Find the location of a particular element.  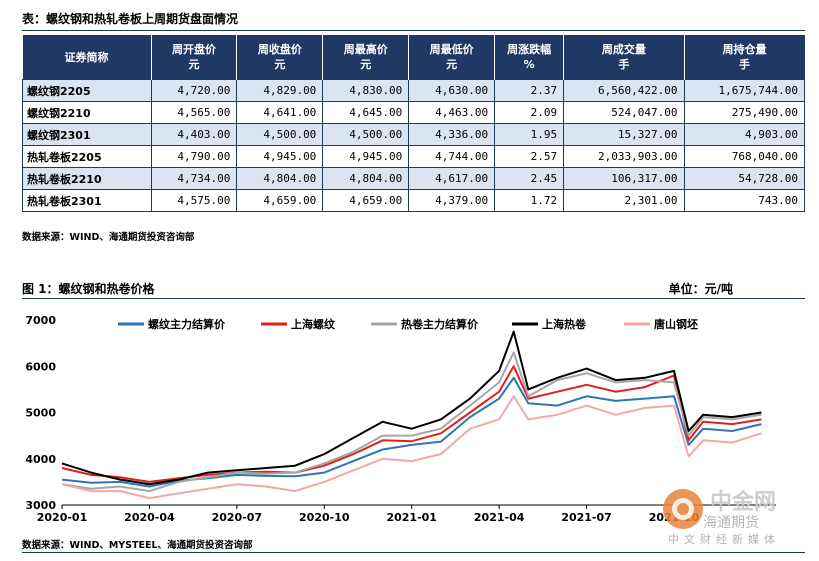

value-cell: 2.09 is located at coordinates (529, 112).